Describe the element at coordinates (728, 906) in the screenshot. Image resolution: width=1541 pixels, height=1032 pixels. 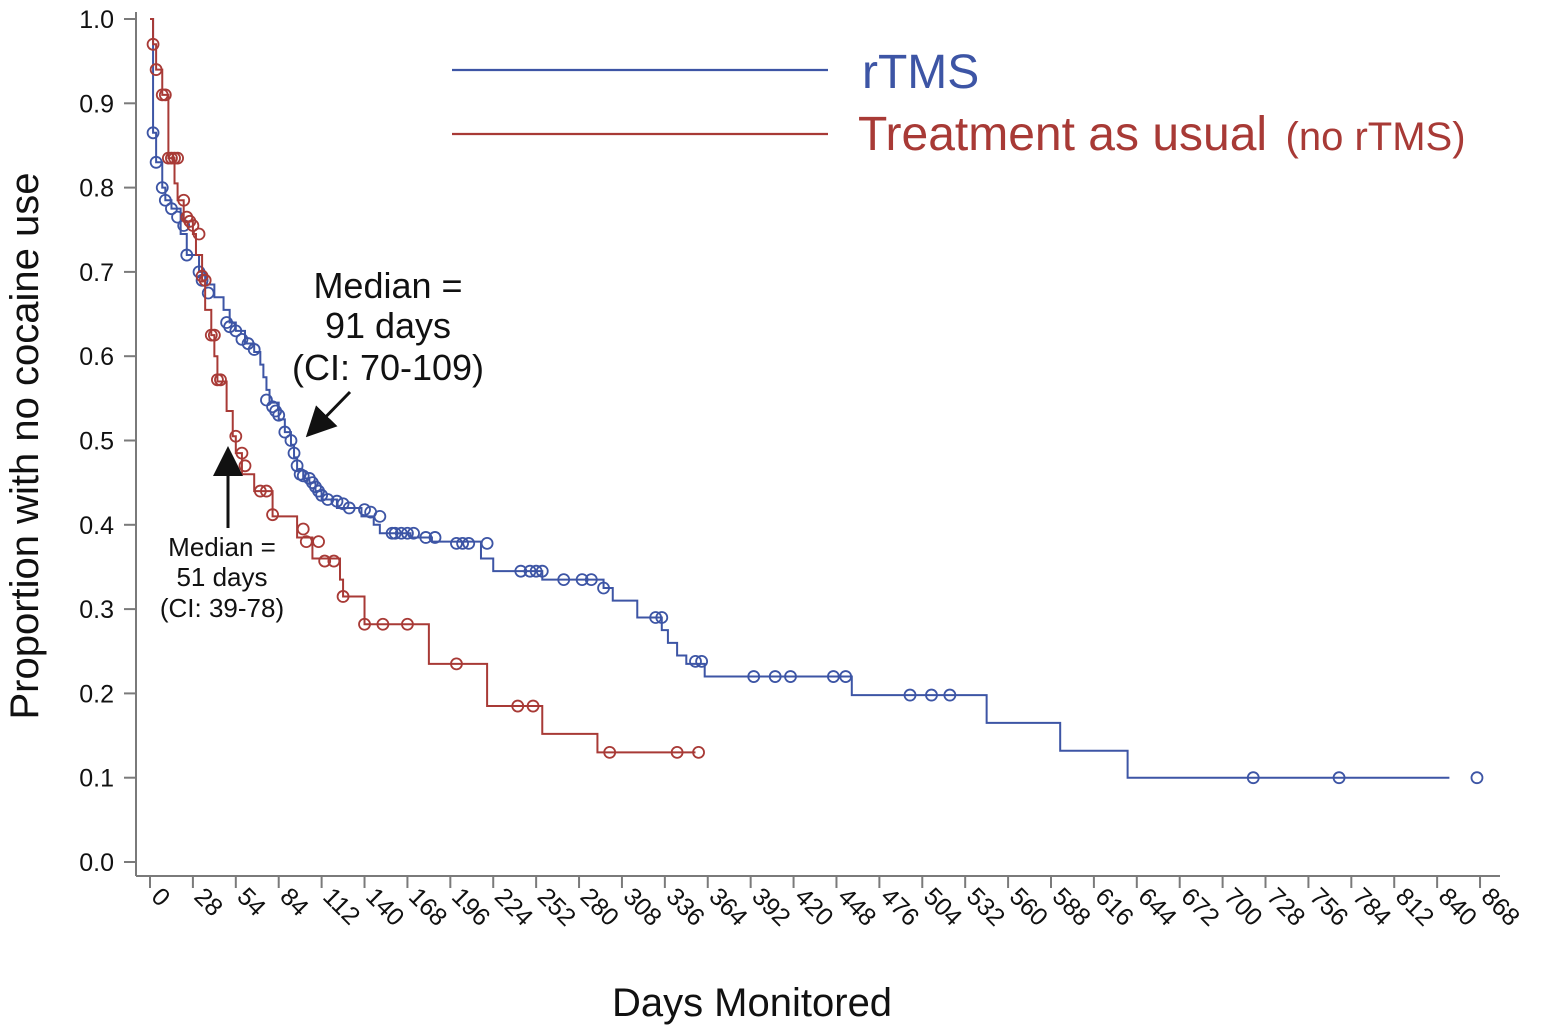
I see `x-tick-label: 364` at that location.